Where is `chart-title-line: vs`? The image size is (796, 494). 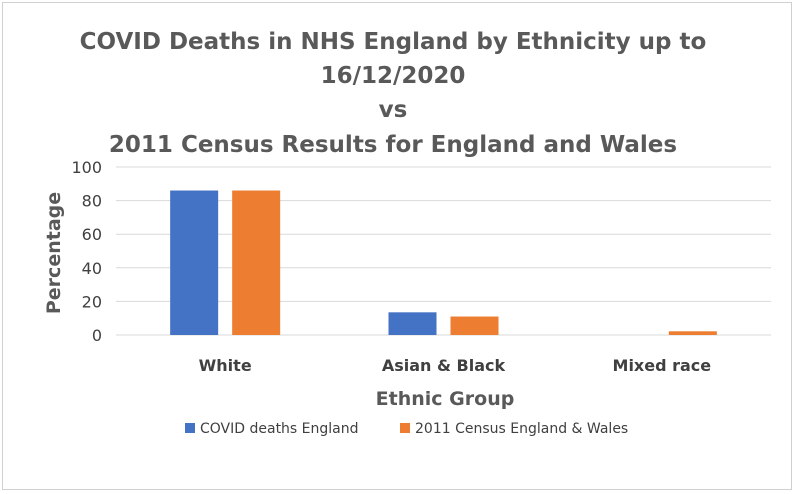 chart-title-line: vs is located at coordinates (393, 110).